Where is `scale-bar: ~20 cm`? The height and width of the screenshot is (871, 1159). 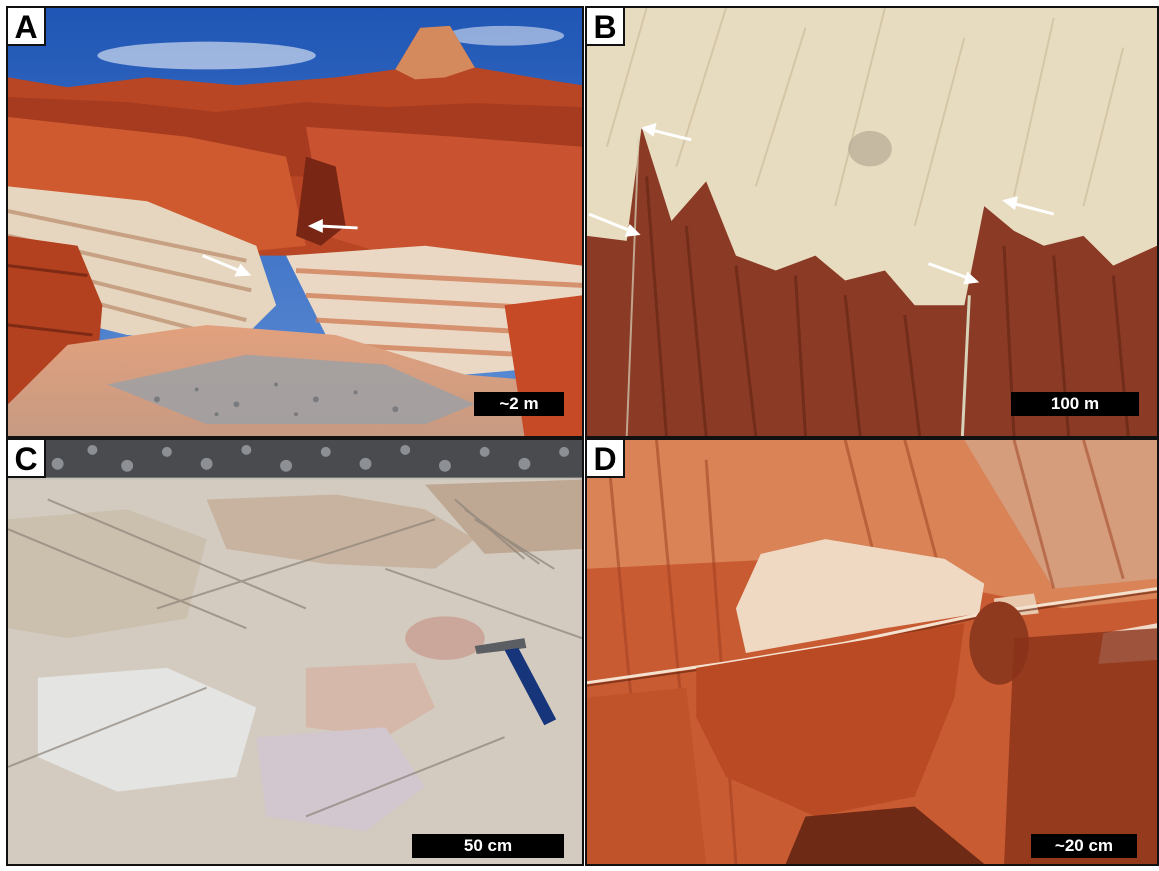 scale-bar: ~20 cm is located at coordinates (1084, 846).